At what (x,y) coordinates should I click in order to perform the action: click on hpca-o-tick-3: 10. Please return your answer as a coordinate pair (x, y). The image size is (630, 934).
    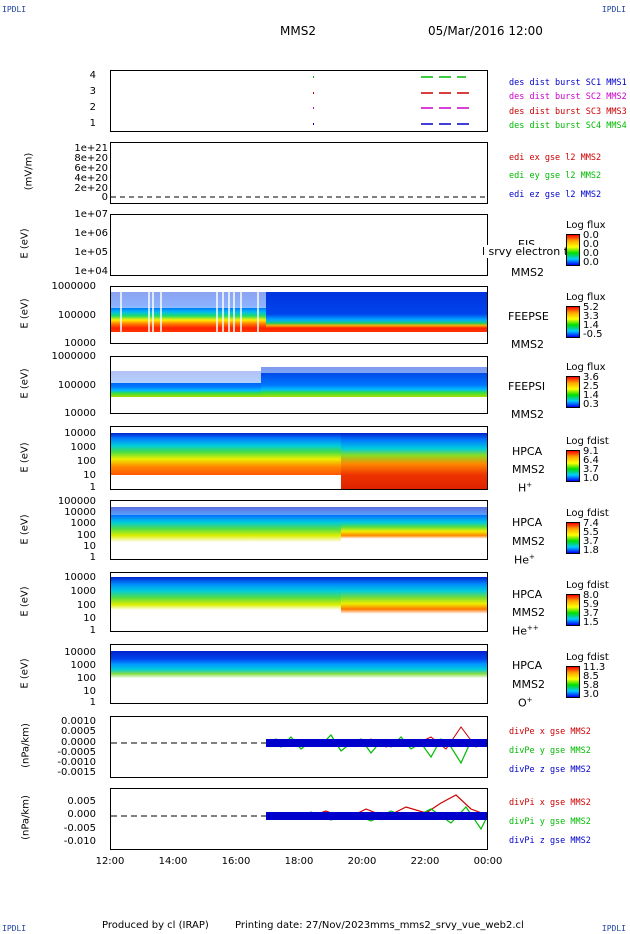
    Looking at the image, I should click on (89, 691).